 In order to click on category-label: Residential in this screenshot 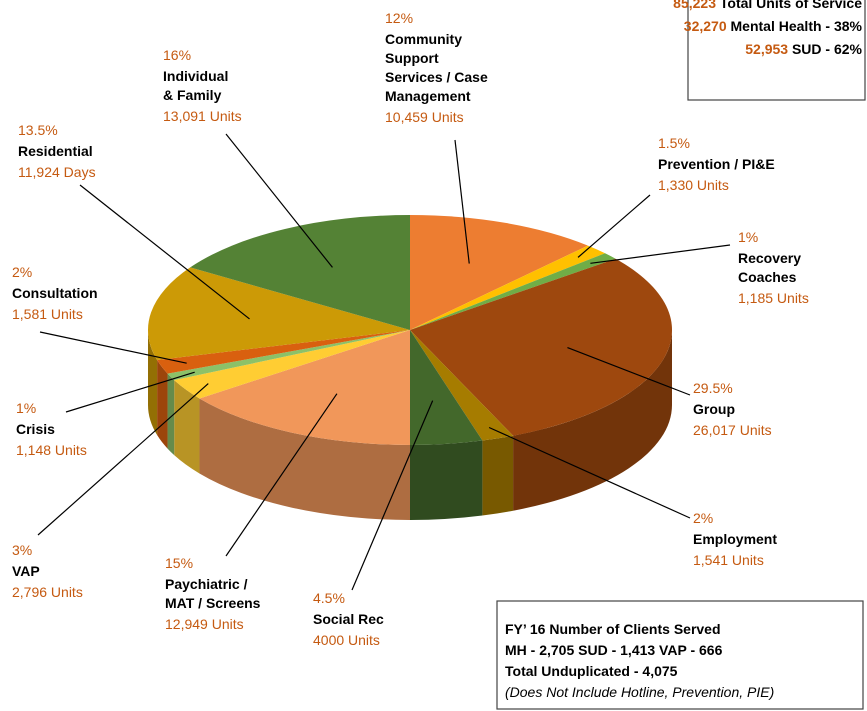, I will do `click(55, 151)`.